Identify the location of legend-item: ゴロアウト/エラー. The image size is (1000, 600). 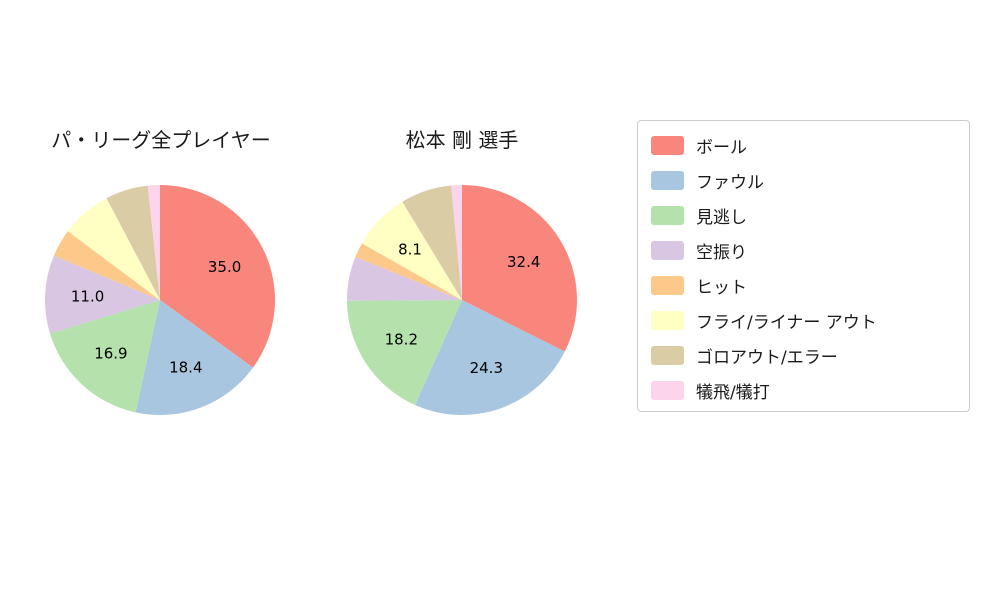
(803, 355).